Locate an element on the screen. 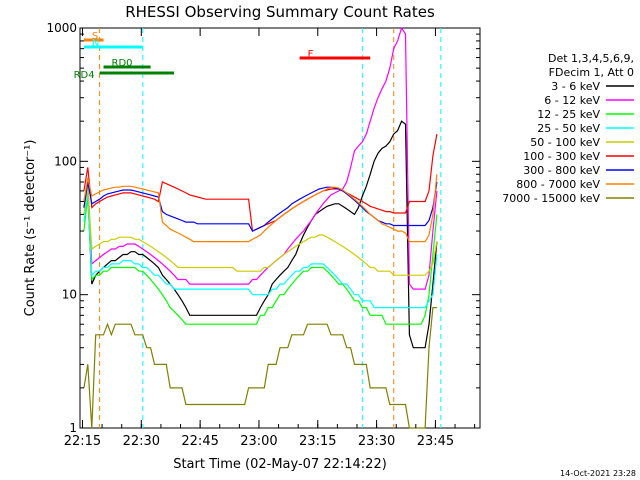  y-axis-label: Count Rate (s⁻¹ detector⁻¹) is located at coordinates (30, 228).